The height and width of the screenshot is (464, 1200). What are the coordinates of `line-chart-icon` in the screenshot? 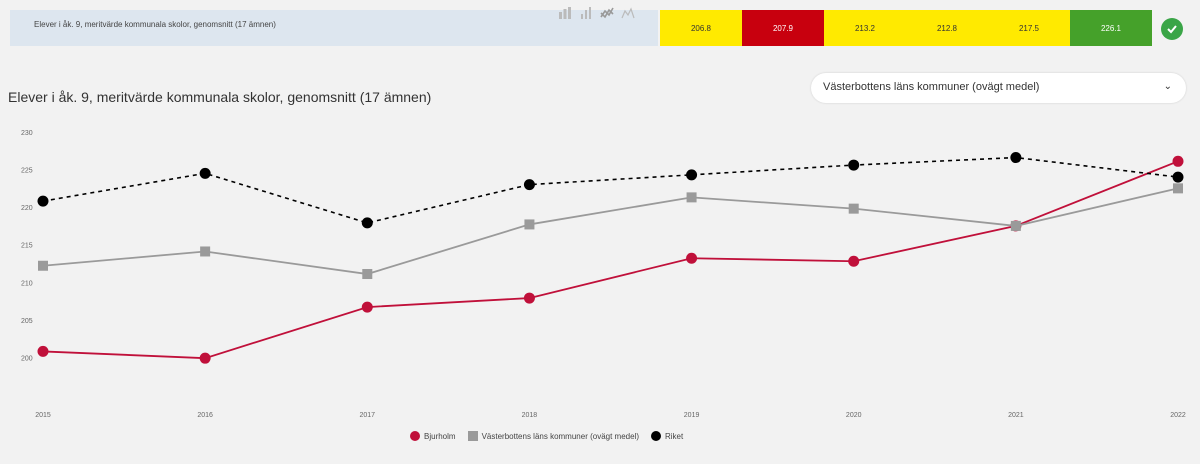 It's located at (607, 13).